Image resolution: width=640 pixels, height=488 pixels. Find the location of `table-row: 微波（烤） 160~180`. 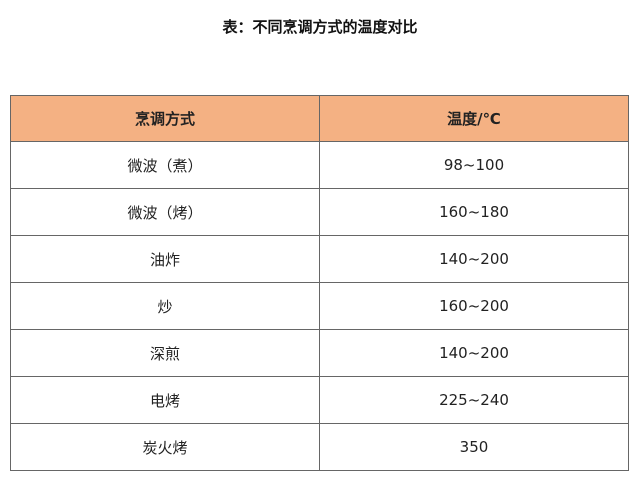

table-row: 微波（烤） 160~180 is located at coordinates (319, 212).